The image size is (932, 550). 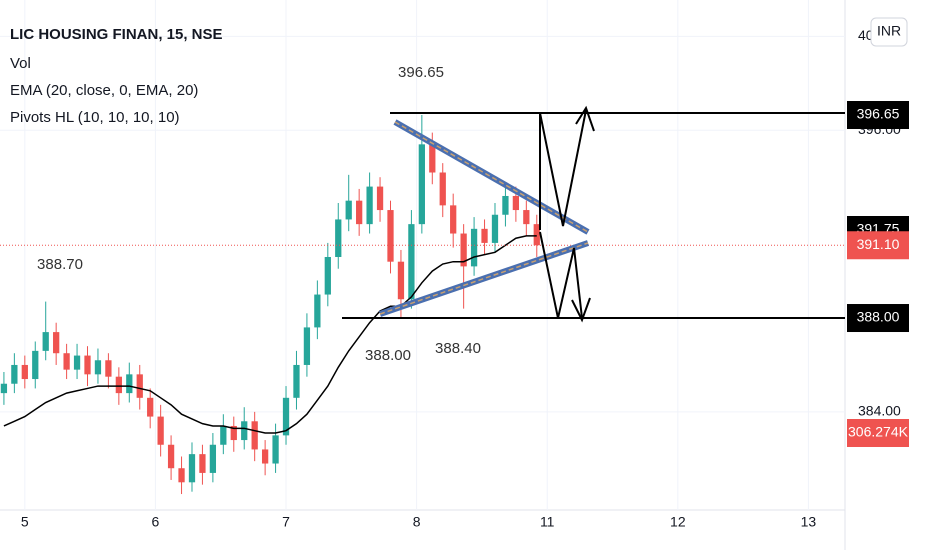 What do you see at coordinates (116, 34) in the screenshot?
I see `chart-title: LIC HOUSING FINAN, 15, NSE` at bounding box center [116, 34].